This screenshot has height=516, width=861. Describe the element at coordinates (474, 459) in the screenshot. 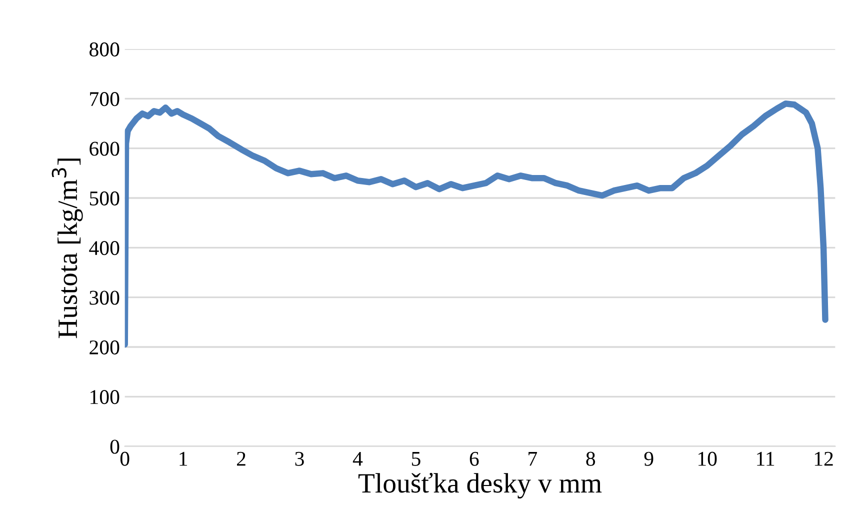

I see `x-tick-label: 6` at that location.